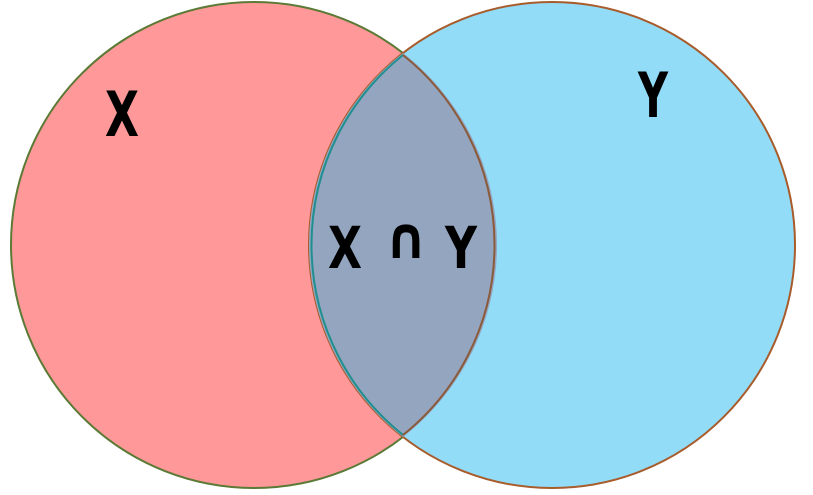 The width and height of the screenshot is (813, 495). Describe the element at coordinates (461, 248) in the screenshot. I see `intersection-label-right: Y` at that location.